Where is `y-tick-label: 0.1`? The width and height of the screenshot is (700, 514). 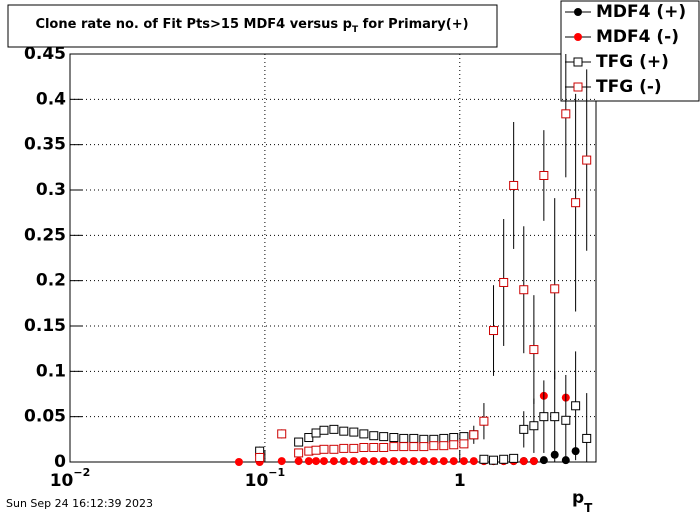
y-tick-label: 0.1 is located at coordinates (51, 371).